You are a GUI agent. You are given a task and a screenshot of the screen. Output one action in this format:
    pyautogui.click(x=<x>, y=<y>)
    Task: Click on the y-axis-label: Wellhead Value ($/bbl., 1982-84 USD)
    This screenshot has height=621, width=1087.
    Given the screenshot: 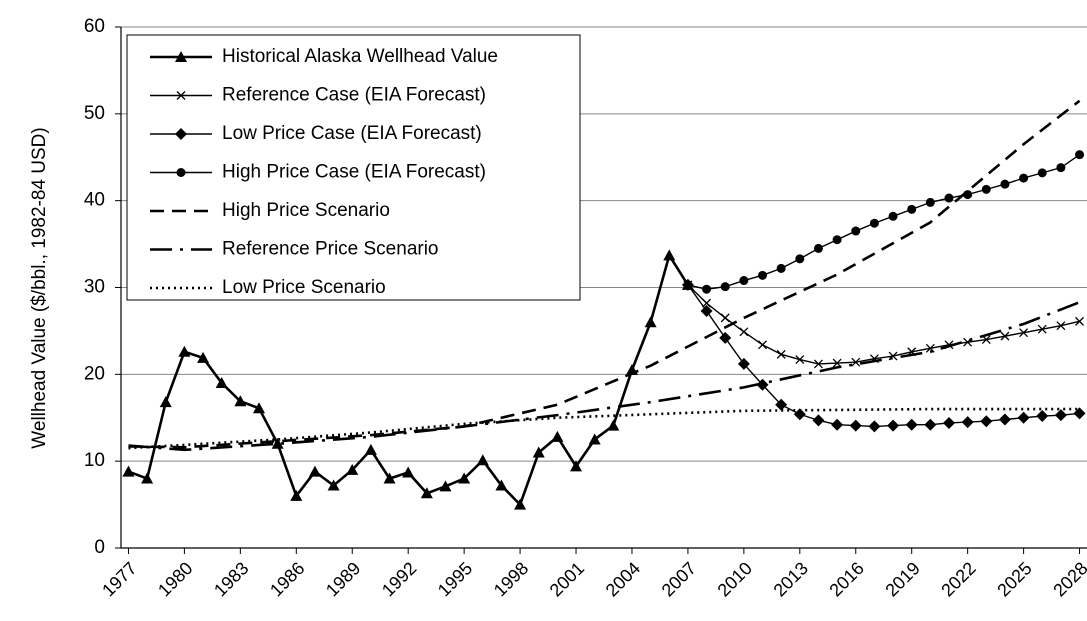 What is the action you would take?
    pyautogui.click(x=39, y=287)
    